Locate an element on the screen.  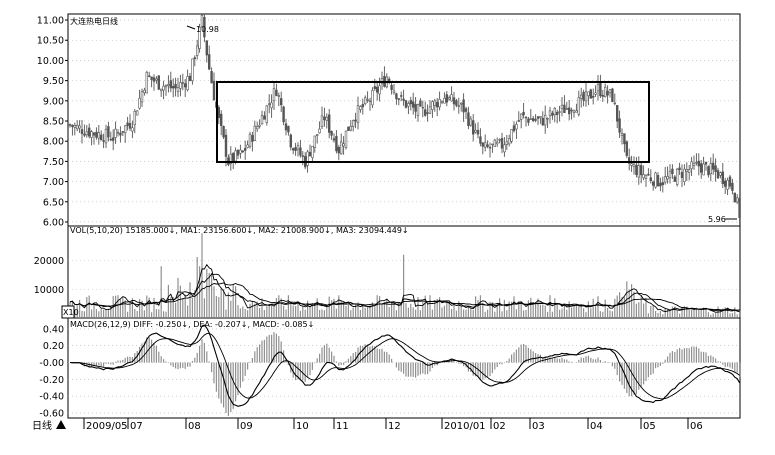
x-tick-label: 08 is located at coordinates (194, 426).